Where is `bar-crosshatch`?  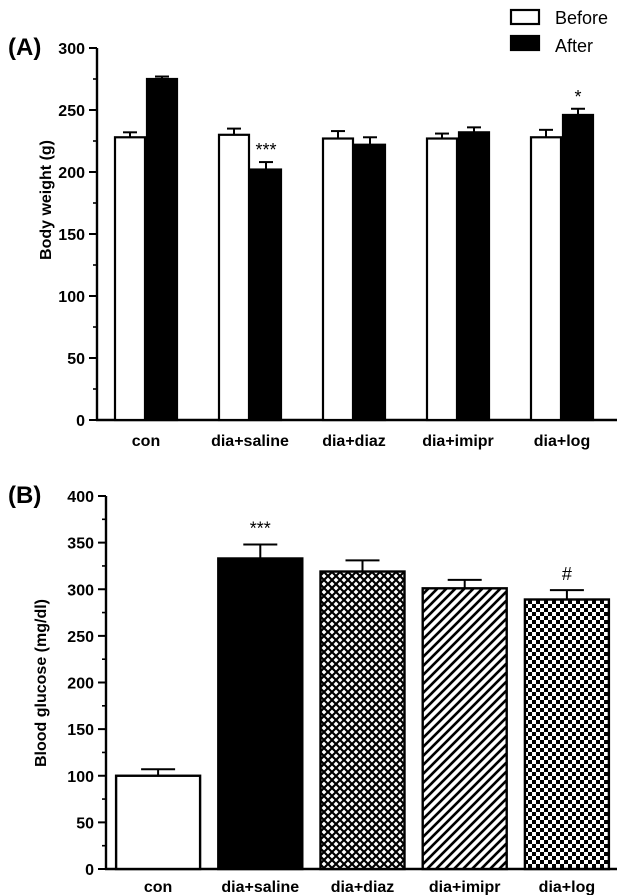
bar-crosshatch is located at coordinates (362, 720).